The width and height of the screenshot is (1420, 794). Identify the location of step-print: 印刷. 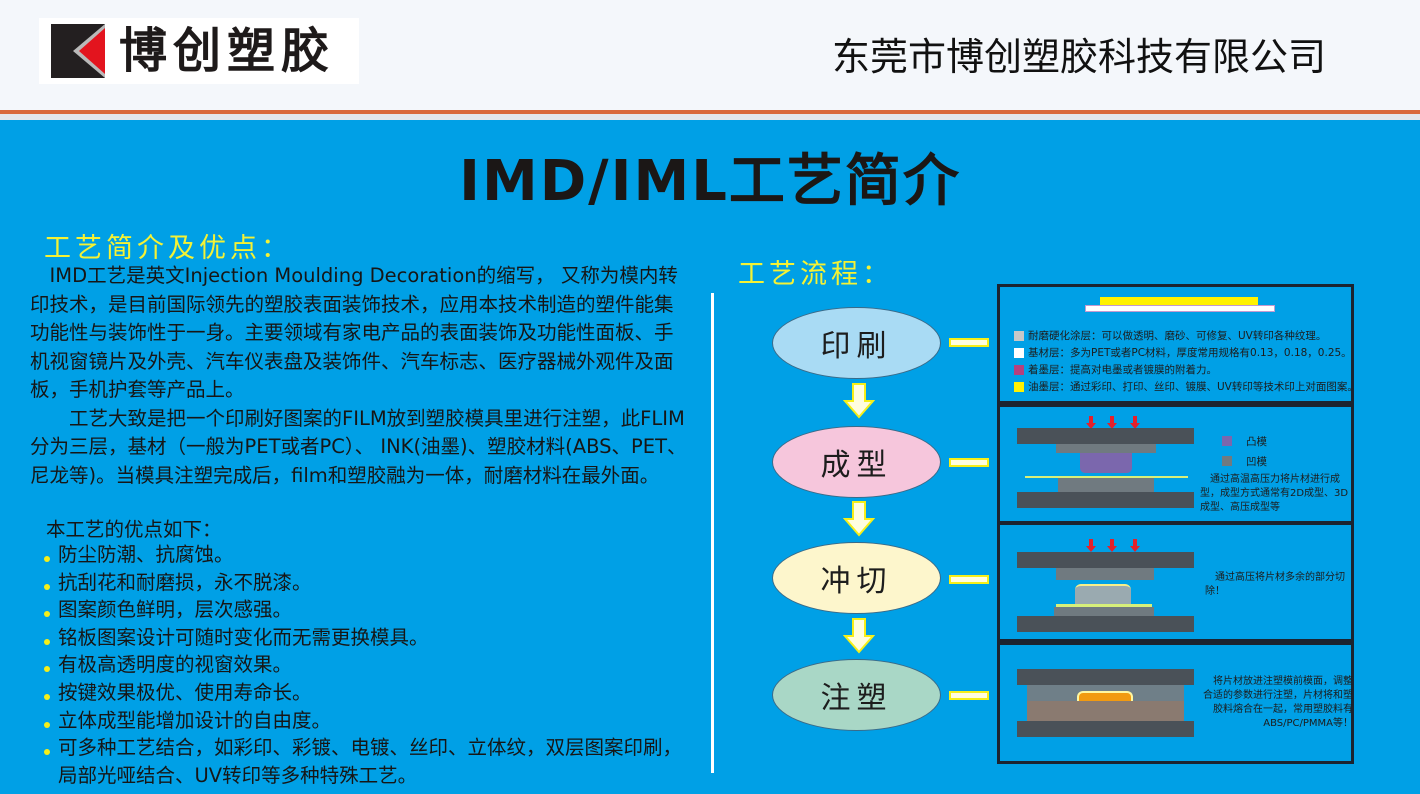
(856, 343).